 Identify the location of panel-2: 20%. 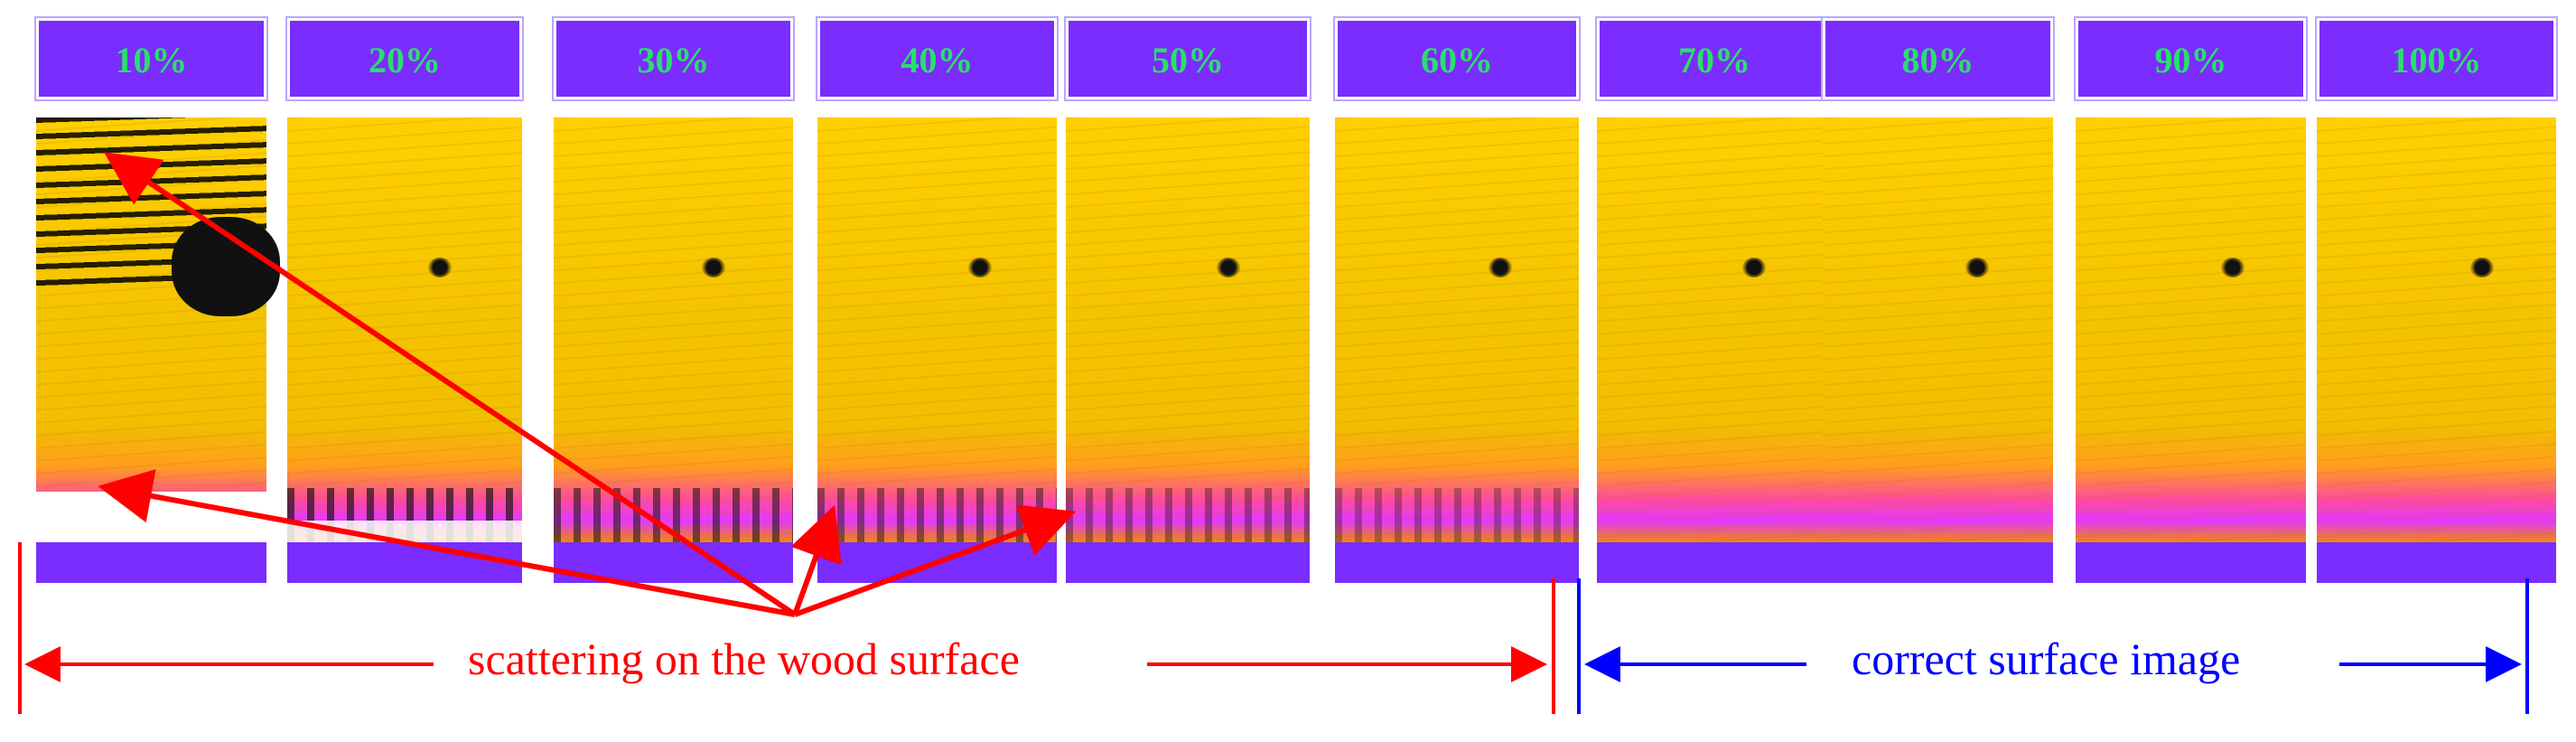
(404, 300).